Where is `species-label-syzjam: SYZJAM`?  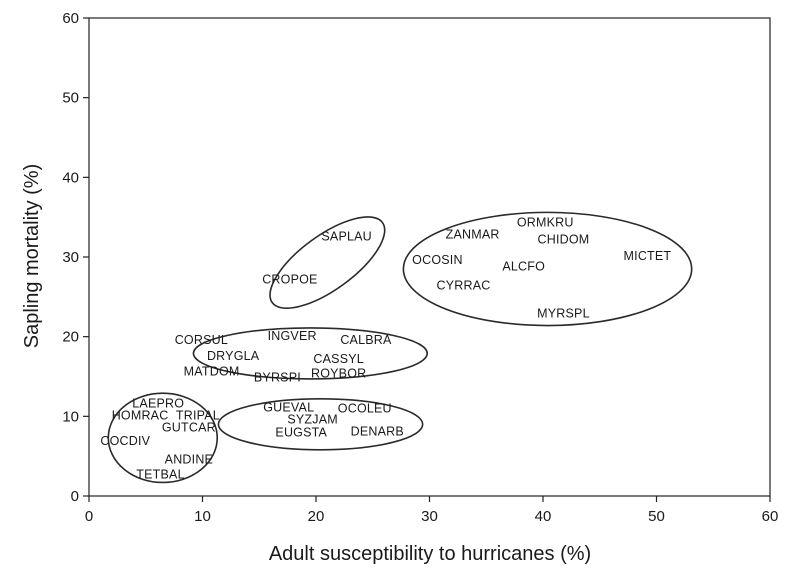 species-label-syzjam: SYZJAM is located at coordinates (312, 420).